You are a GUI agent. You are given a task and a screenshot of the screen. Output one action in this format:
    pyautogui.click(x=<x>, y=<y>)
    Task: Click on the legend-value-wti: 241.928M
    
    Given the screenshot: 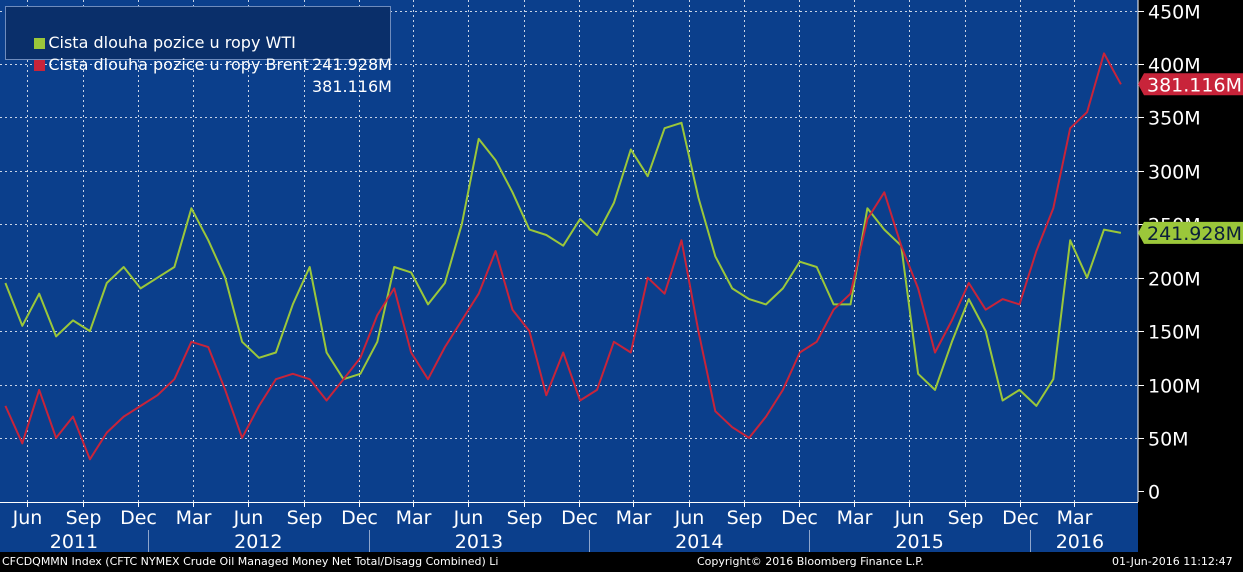 What is the action you would take?
    pyautogui.click(x=352, y=64)
    